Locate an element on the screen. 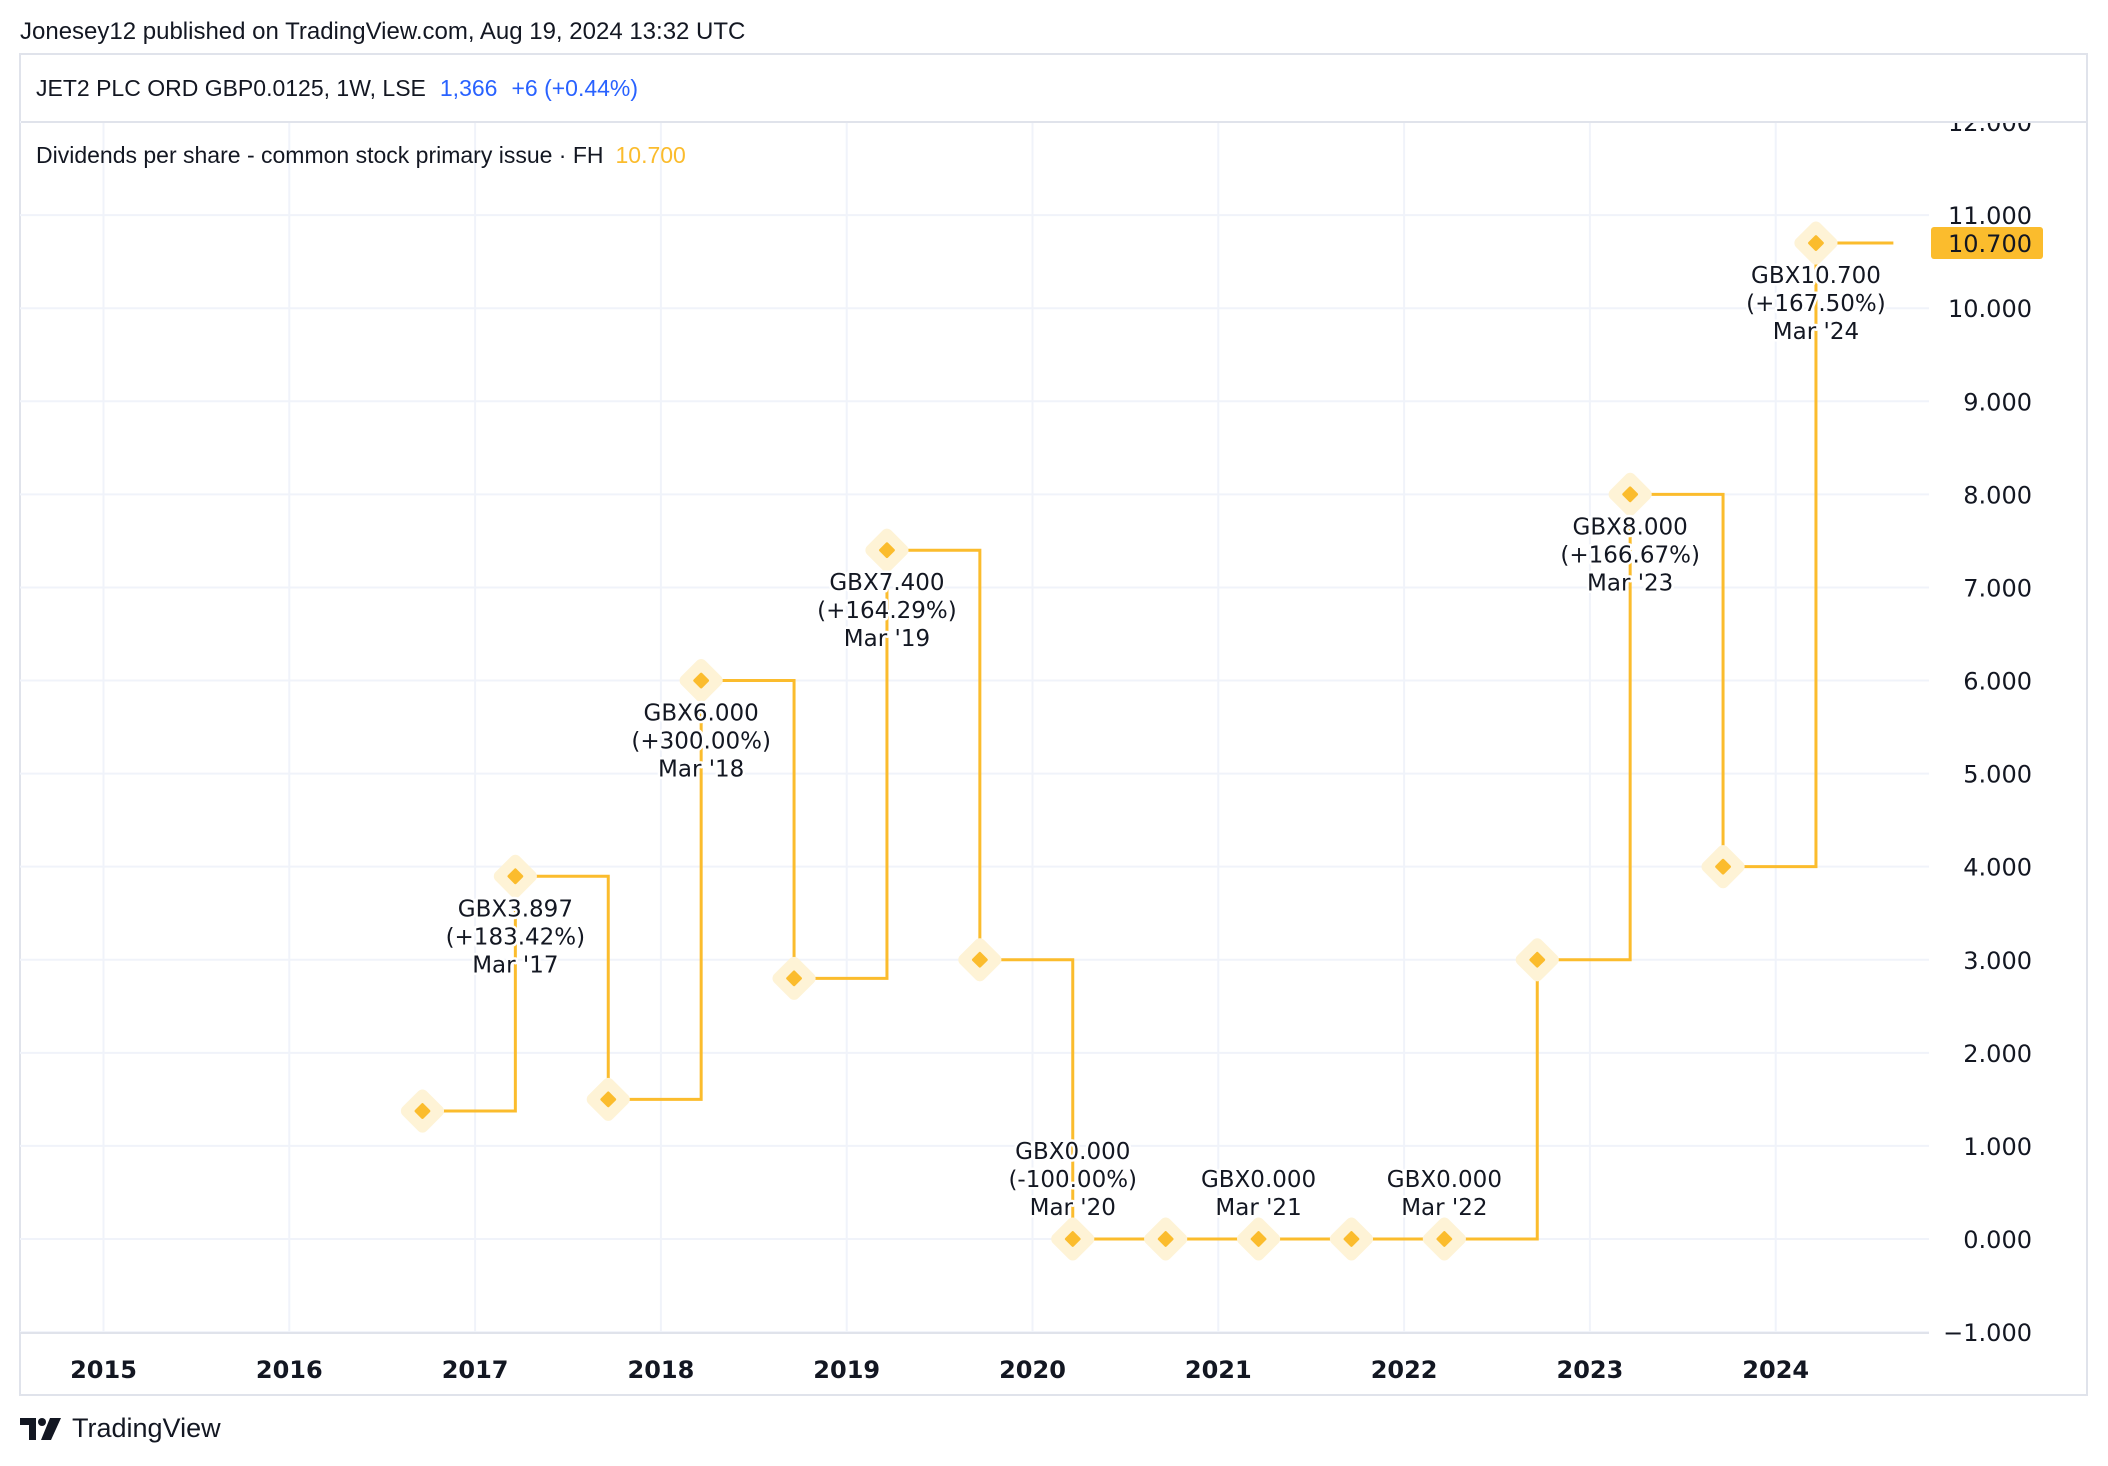 The height and width of the screenshot is (1466, 2108). annotation-line: (+166.67%) is located at coordinates (1630, 555).